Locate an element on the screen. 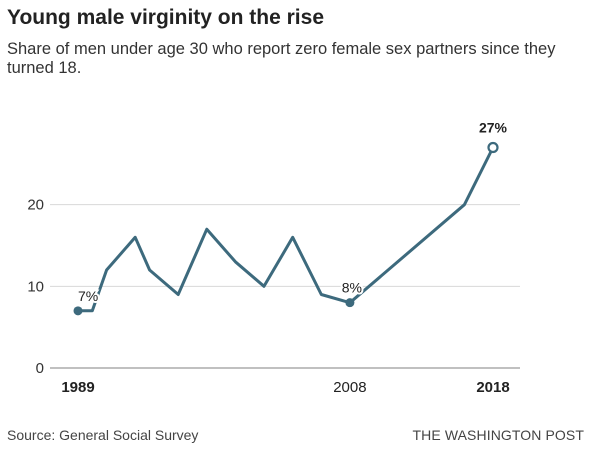  annotation-label-halo-2008: 8% is located at coordinates (352, 288).